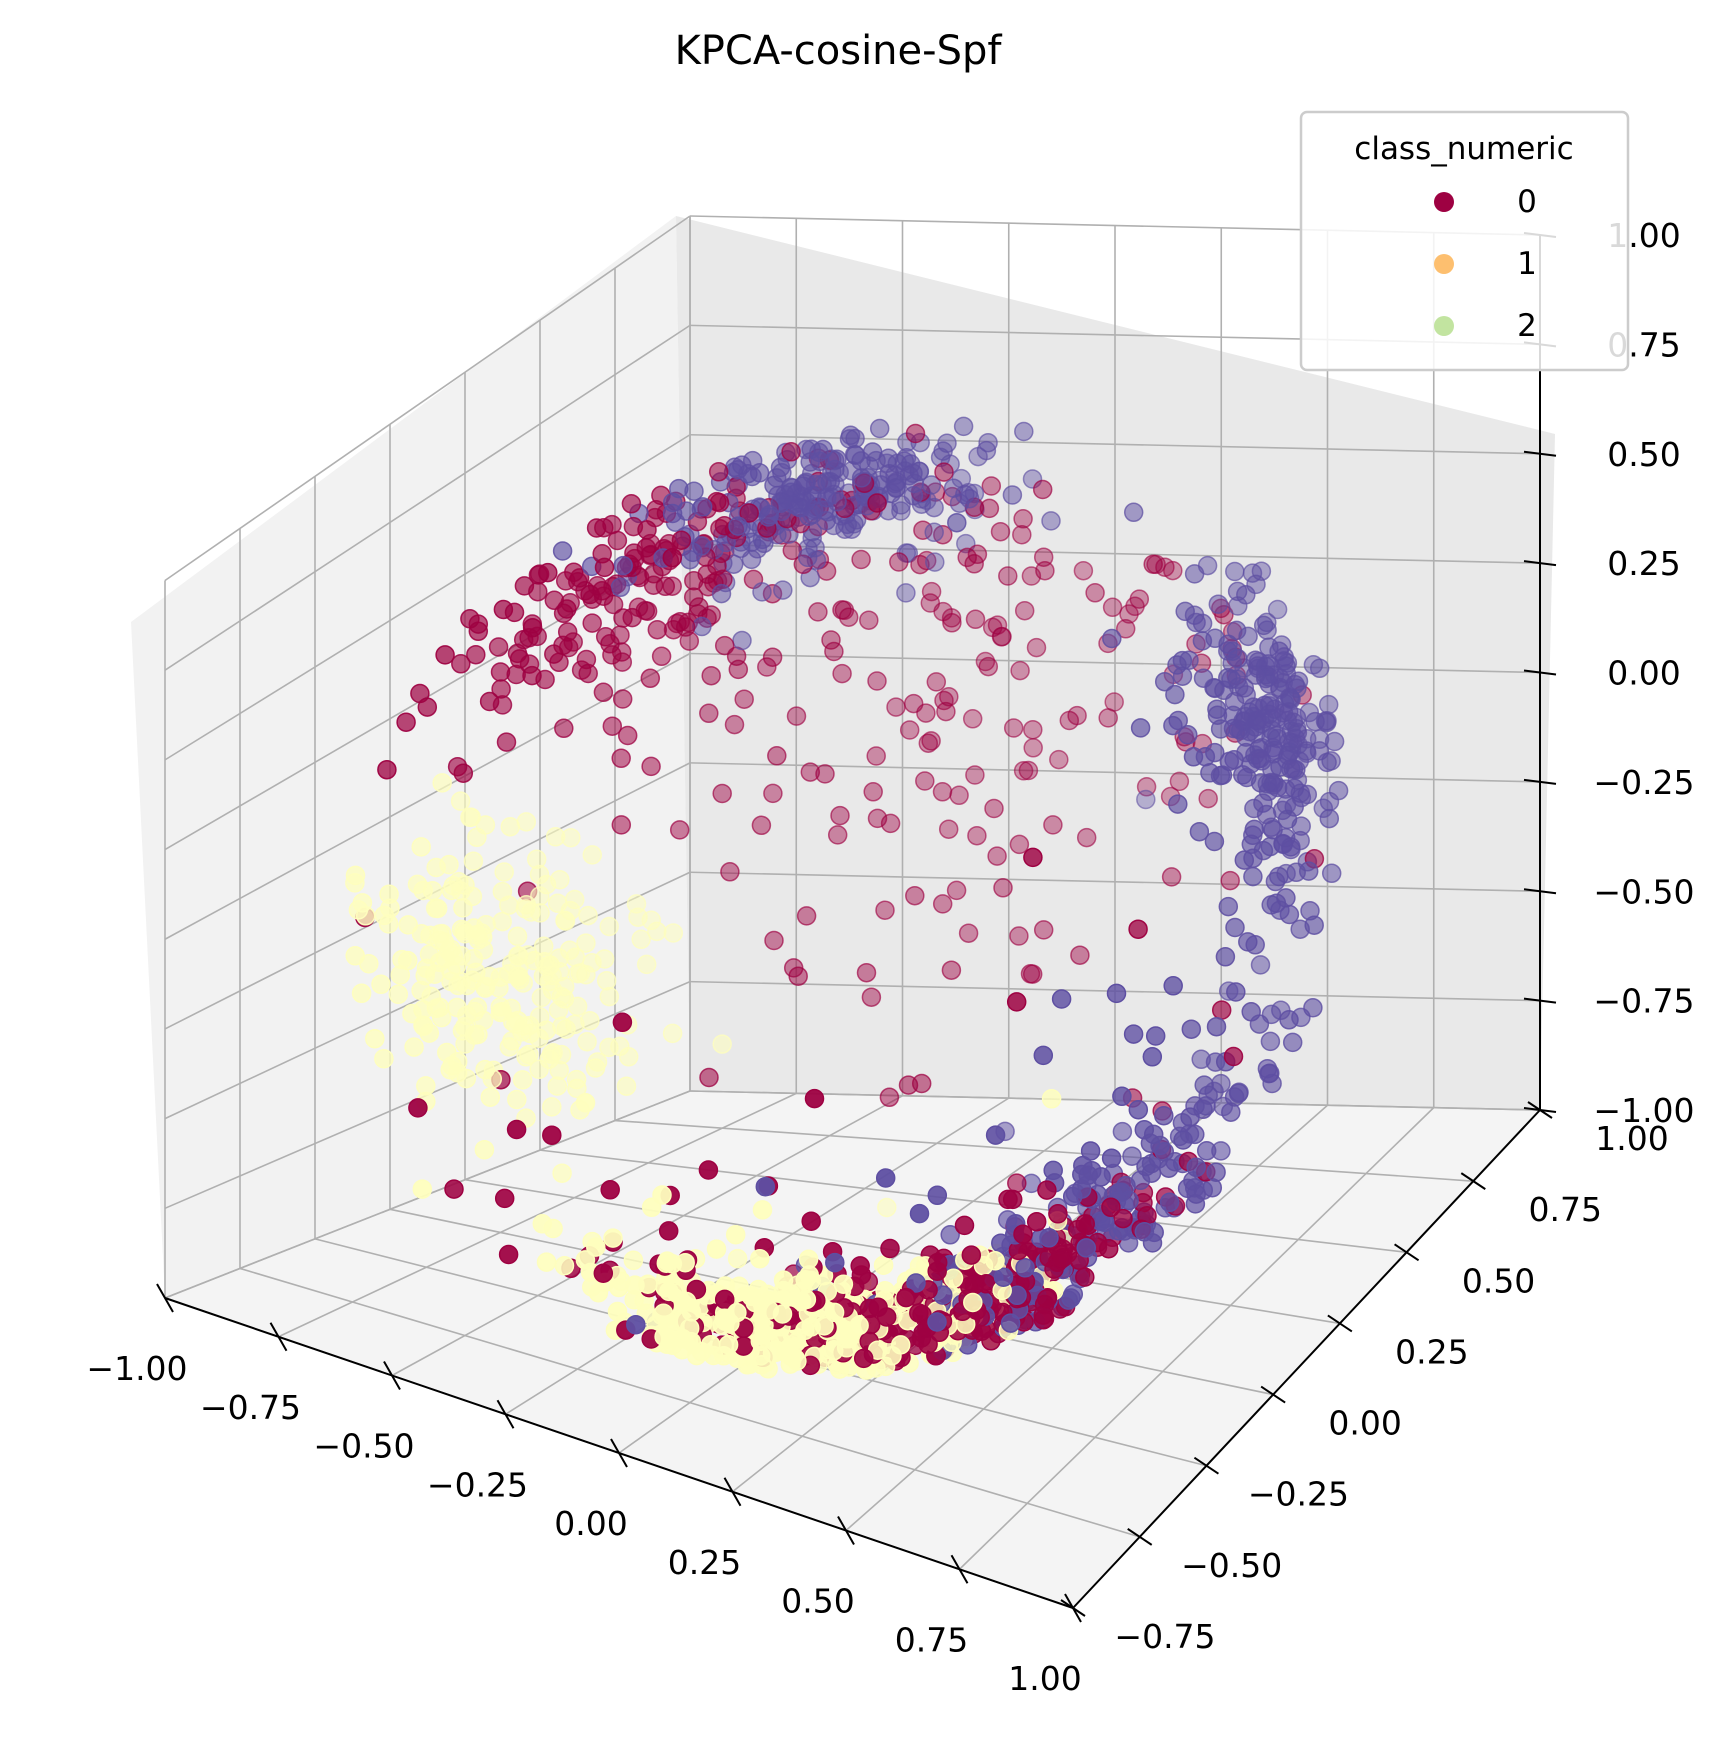  I want to click on back-gridline-z, so click(1115, 772).